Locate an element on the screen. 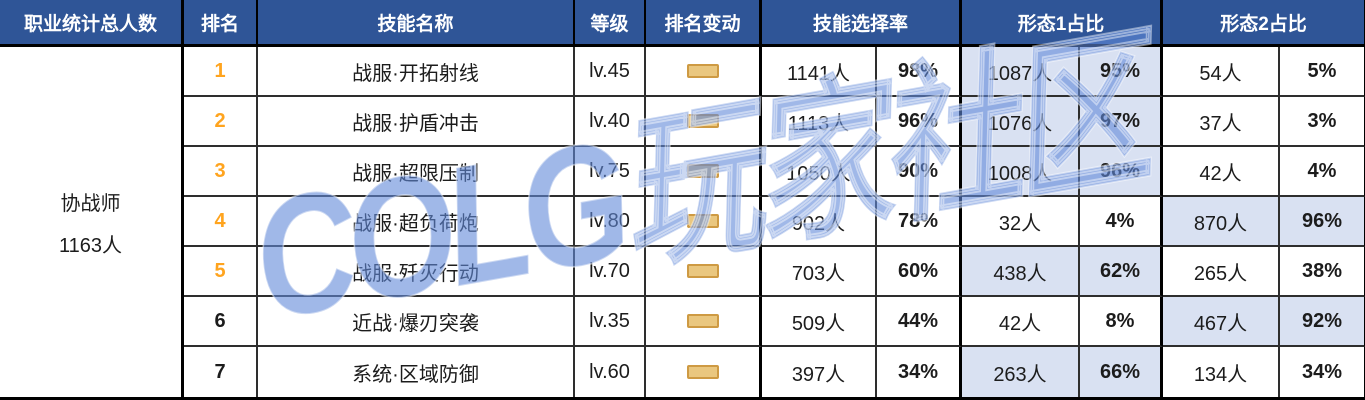  header-level: 等级 is located at coordinates (610, 23).